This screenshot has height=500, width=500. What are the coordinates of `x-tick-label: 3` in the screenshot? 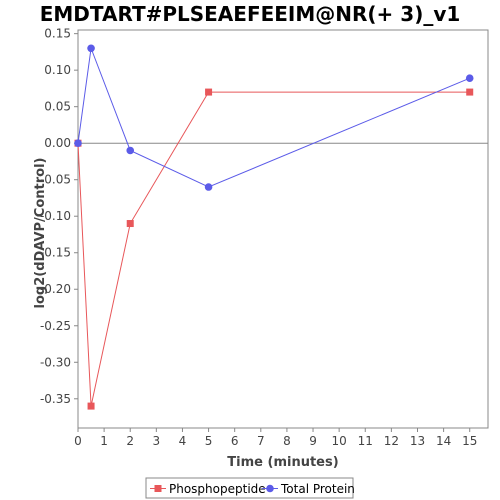 It's located at (157, 441).